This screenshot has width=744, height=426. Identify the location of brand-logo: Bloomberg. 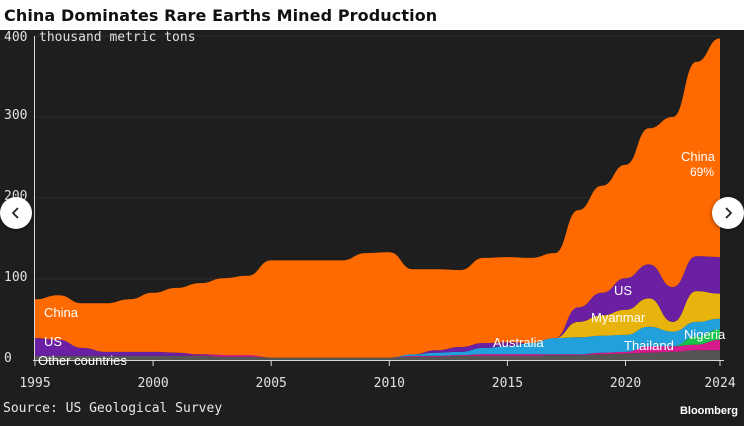
(708, 411).